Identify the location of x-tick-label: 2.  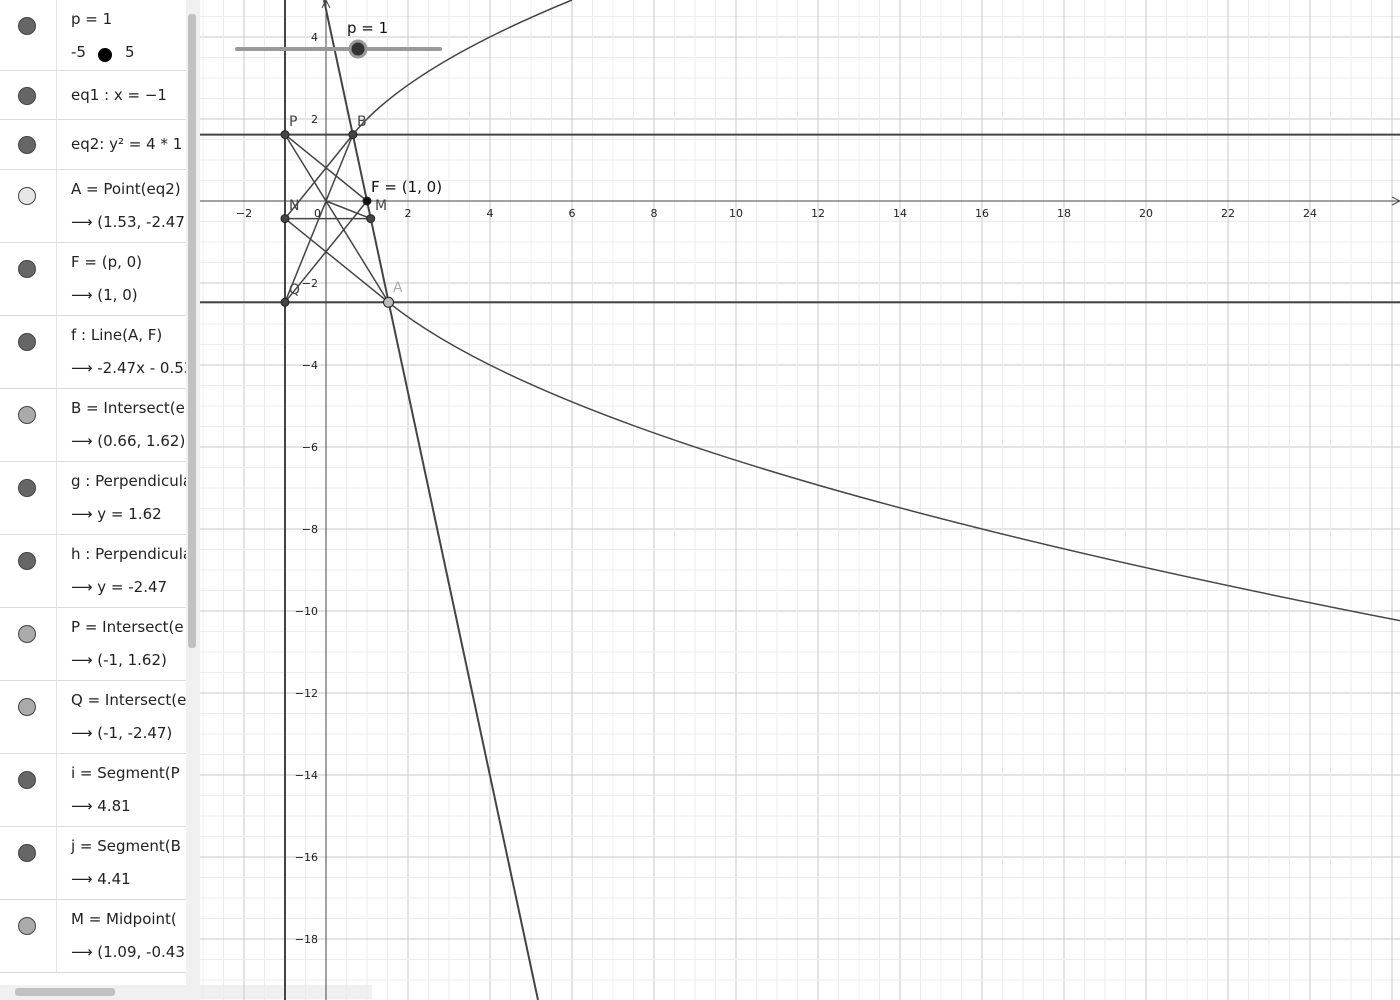
(408, 213).